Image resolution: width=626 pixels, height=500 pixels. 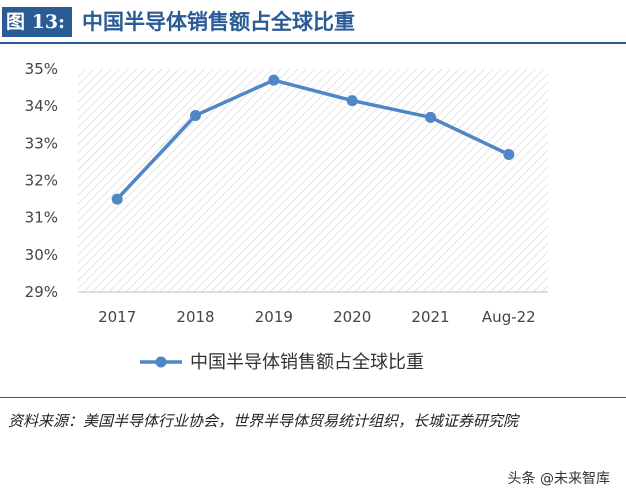 What do you see at coordinates (37, 22) in the screenshot?
I see `figure-label: 图 13:` at bounding box center [37, 22].